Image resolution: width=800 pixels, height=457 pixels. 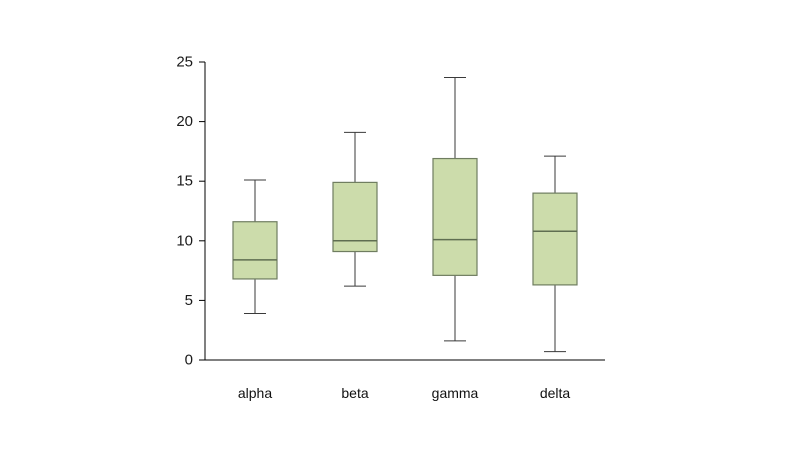 What do you see at coordinates (184, 240) in the screenshot?
I see `y-tick-label: 10` at bounding box center [184, 240].